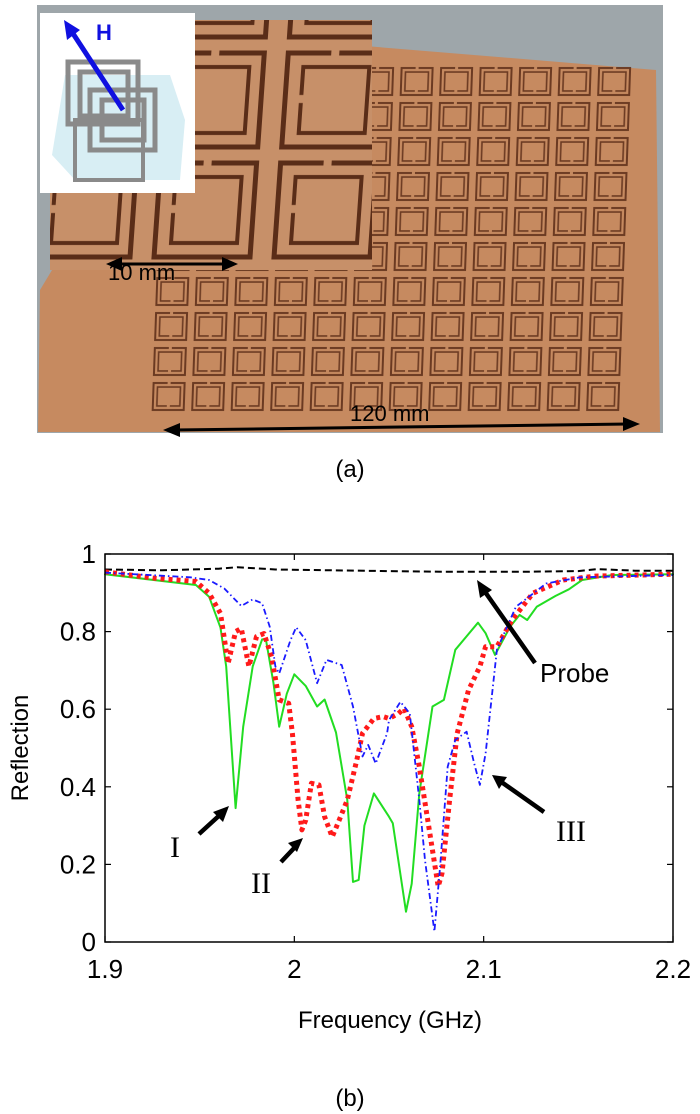  What do you see at coordinates (349, 1098) in the screenshot?
I see `caption-b: (b)` at bounding box center [349, 1098].